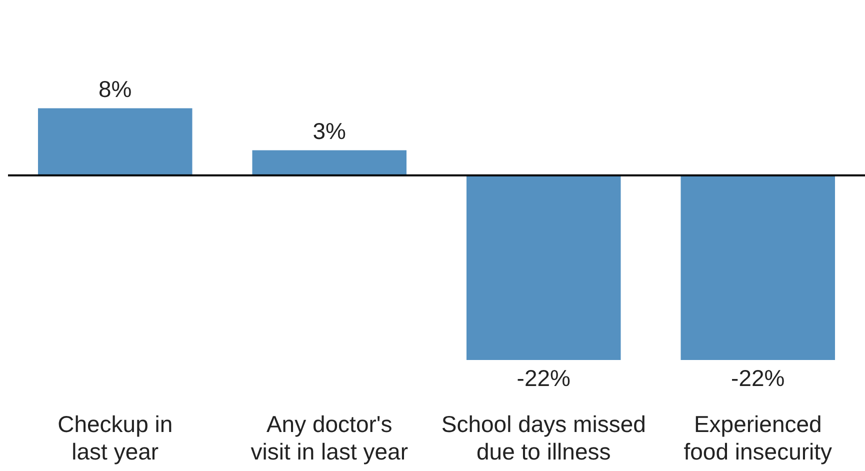 Image resolution: width=865 pixels, height=471 pixels. I want to click on x-tick-label: Checkup in last year, so click(115, 437).